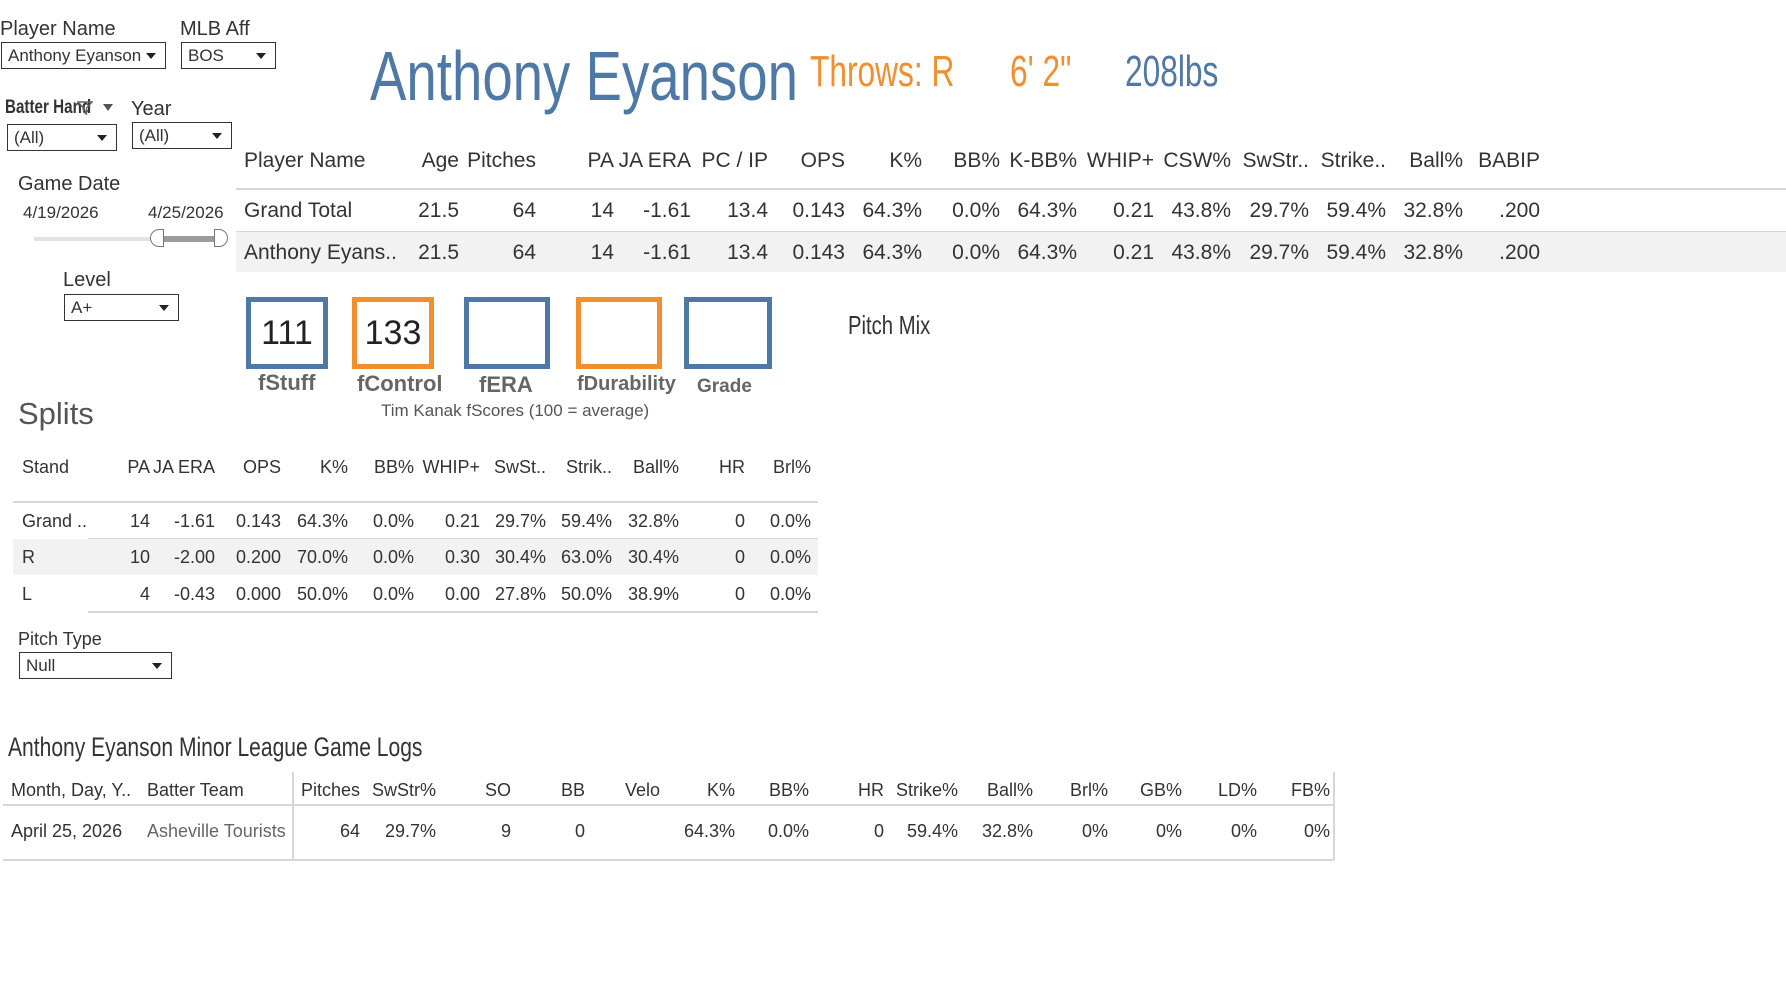  I want to click on splits-col-whip-plus: WHIP+, so click(451, 467).